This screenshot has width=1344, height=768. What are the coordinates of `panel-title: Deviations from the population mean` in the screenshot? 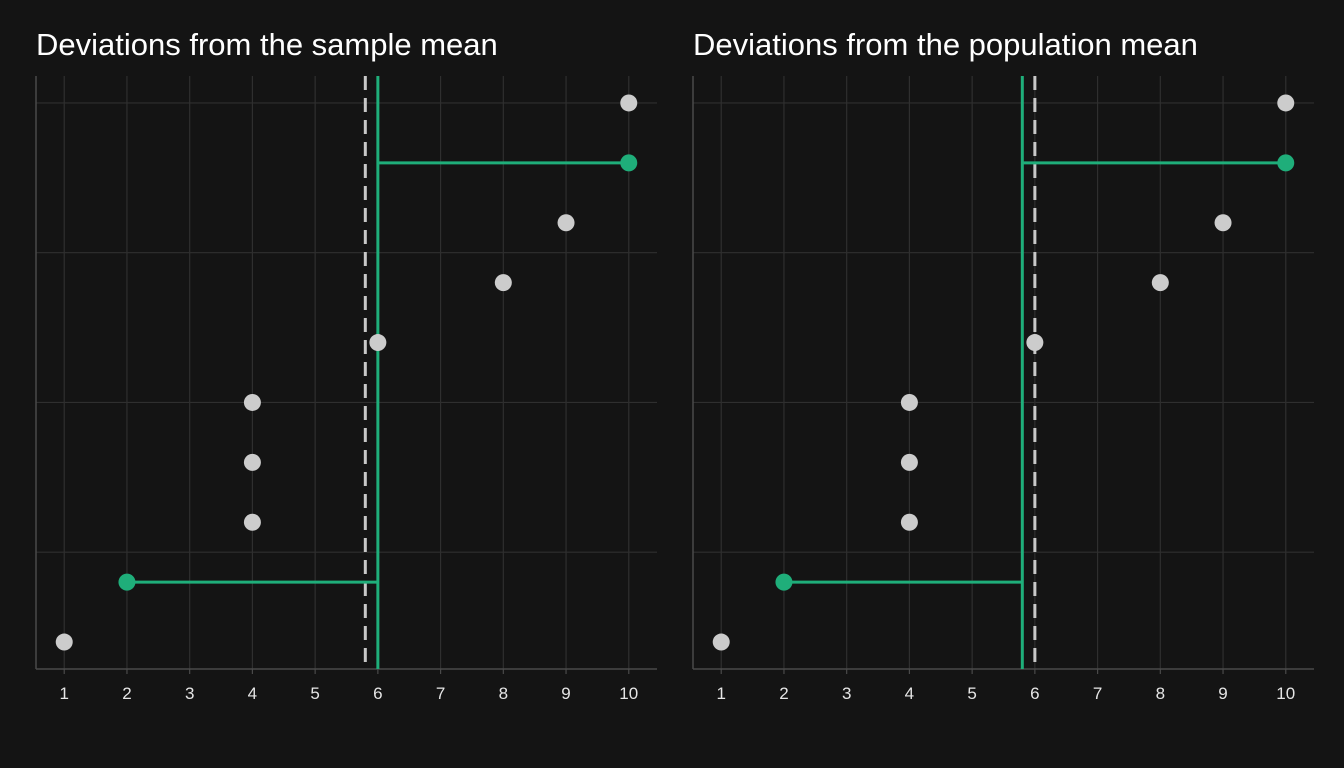 It's located at (945, 44).